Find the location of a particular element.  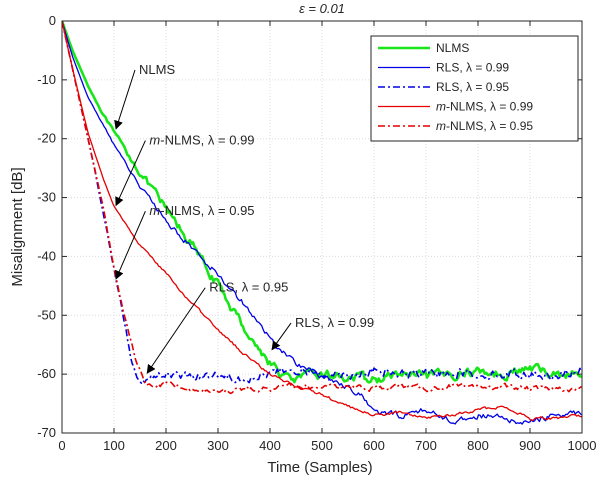

annotation-text: RLS, λ = 0.95 is located at coordinates (248, 287).